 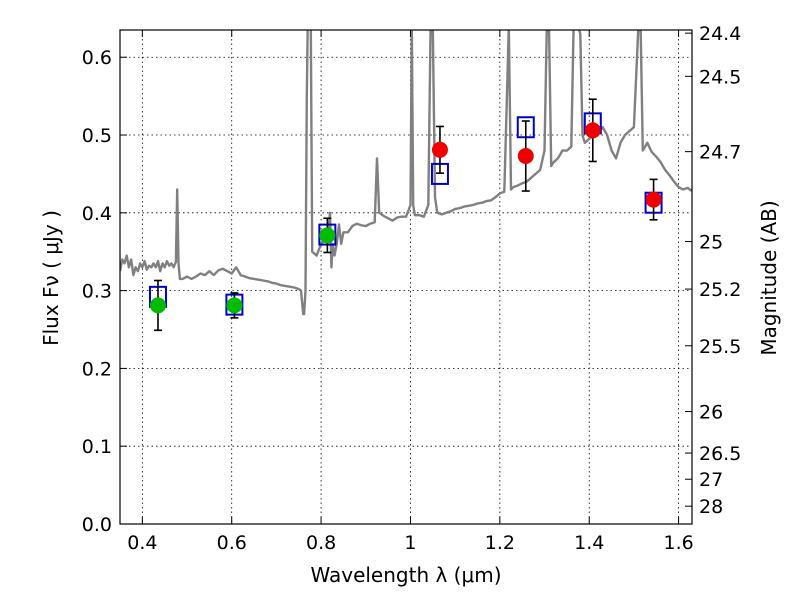 I want to click on y2-tick-label: 26, so click(x=711, y=413).